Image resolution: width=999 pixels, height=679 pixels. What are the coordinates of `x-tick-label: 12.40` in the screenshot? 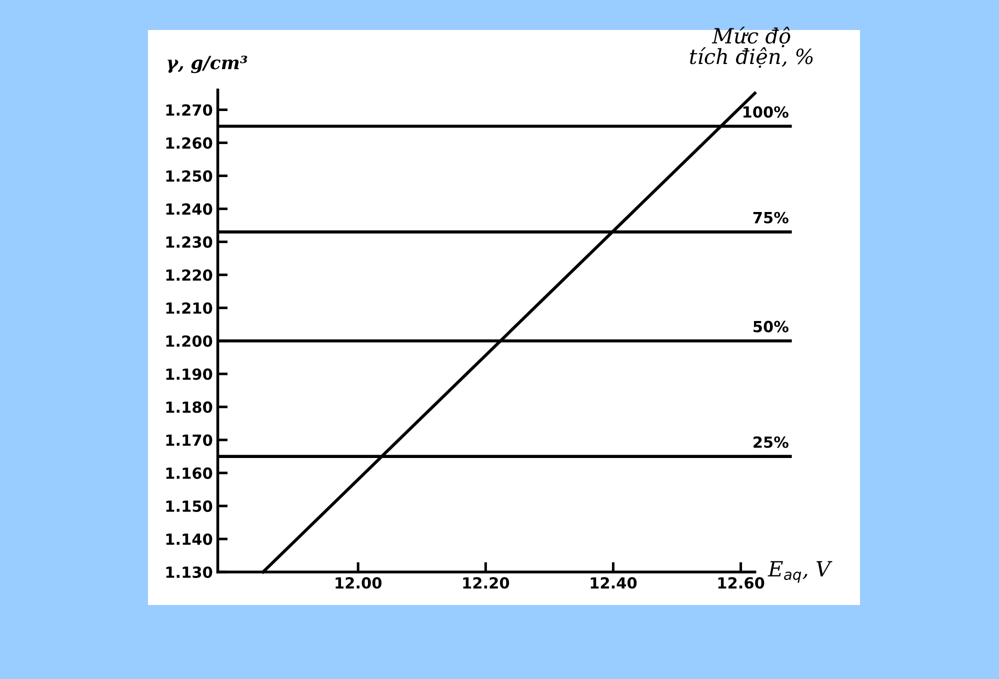 It's located at (613, 583).